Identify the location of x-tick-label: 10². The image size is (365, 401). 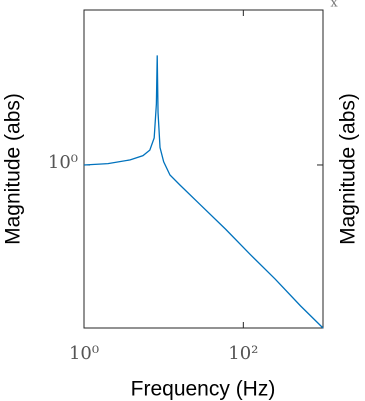
(243, 353).